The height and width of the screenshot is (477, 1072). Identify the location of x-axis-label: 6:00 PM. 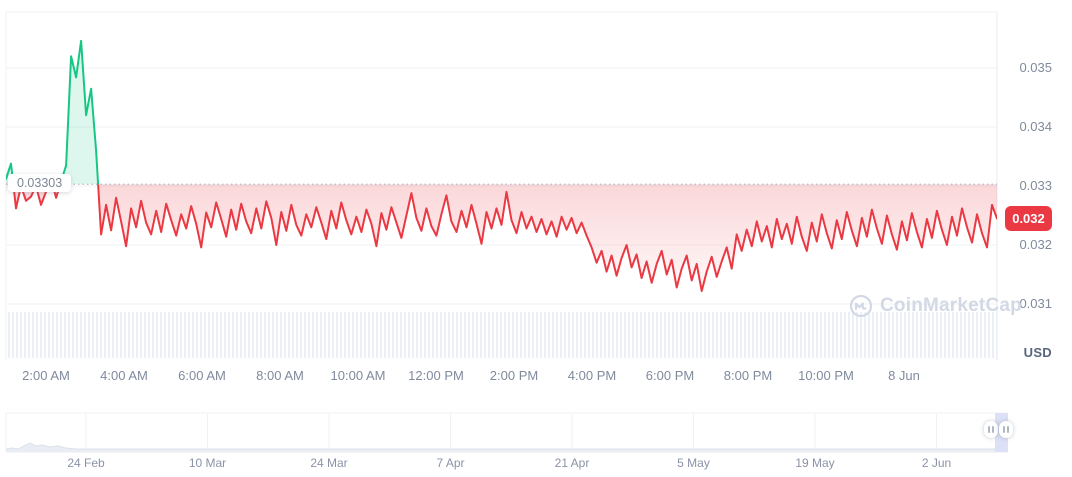
(670, 375).